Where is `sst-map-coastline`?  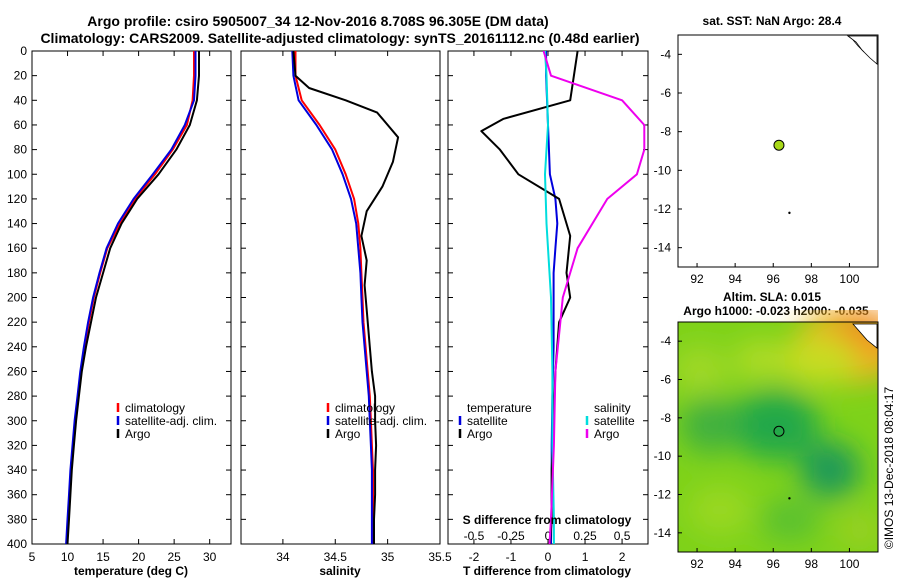 sst-map-coastline is located at coordinates (862, 50).